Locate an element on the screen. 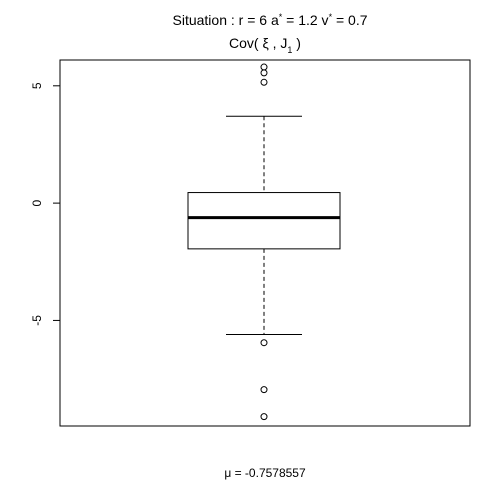  y-tick-label: 0 is located at coordinates (37, 202).